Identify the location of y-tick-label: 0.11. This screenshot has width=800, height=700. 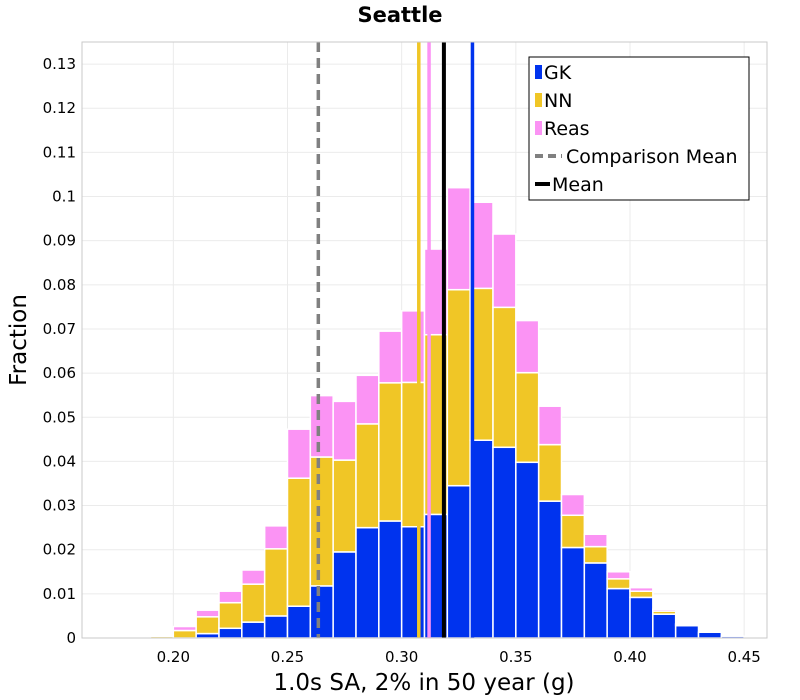
(59, 152).